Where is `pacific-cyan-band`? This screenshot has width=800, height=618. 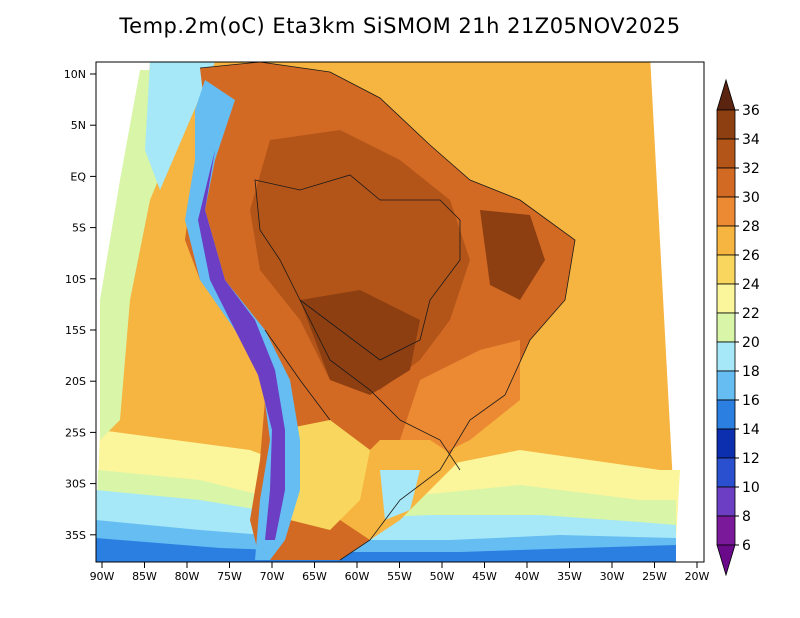
pacific-cyan-band is located at coordinates (180, 126).